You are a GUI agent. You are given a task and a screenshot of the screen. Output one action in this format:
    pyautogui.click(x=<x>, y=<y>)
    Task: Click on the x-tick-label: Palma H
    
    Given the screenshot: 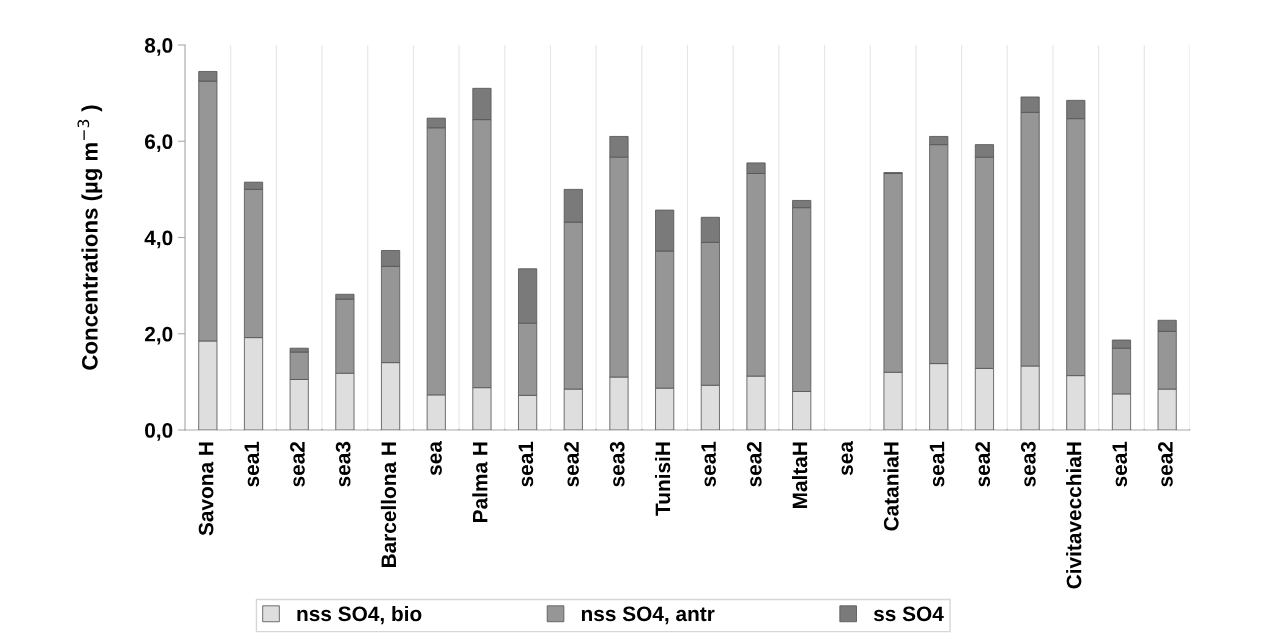 What is the action you would take?
    pyautogui.click(x=480, y=482)
    